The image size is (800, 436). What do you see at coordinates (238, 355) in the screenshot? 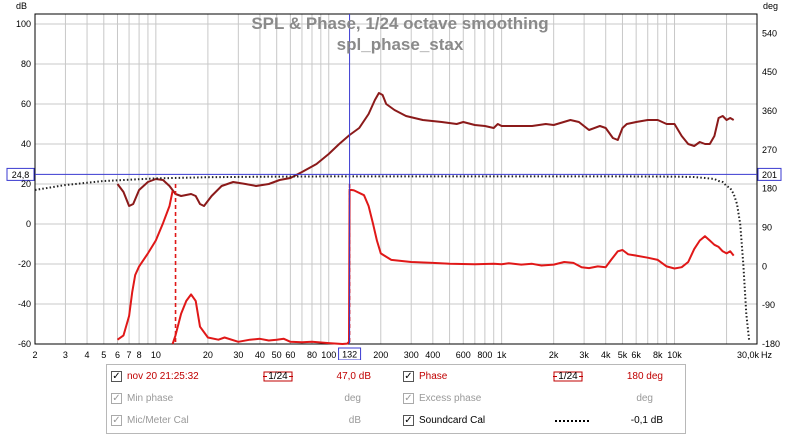
I see `x-tick-label: 30` at bounding box center [238, 355].